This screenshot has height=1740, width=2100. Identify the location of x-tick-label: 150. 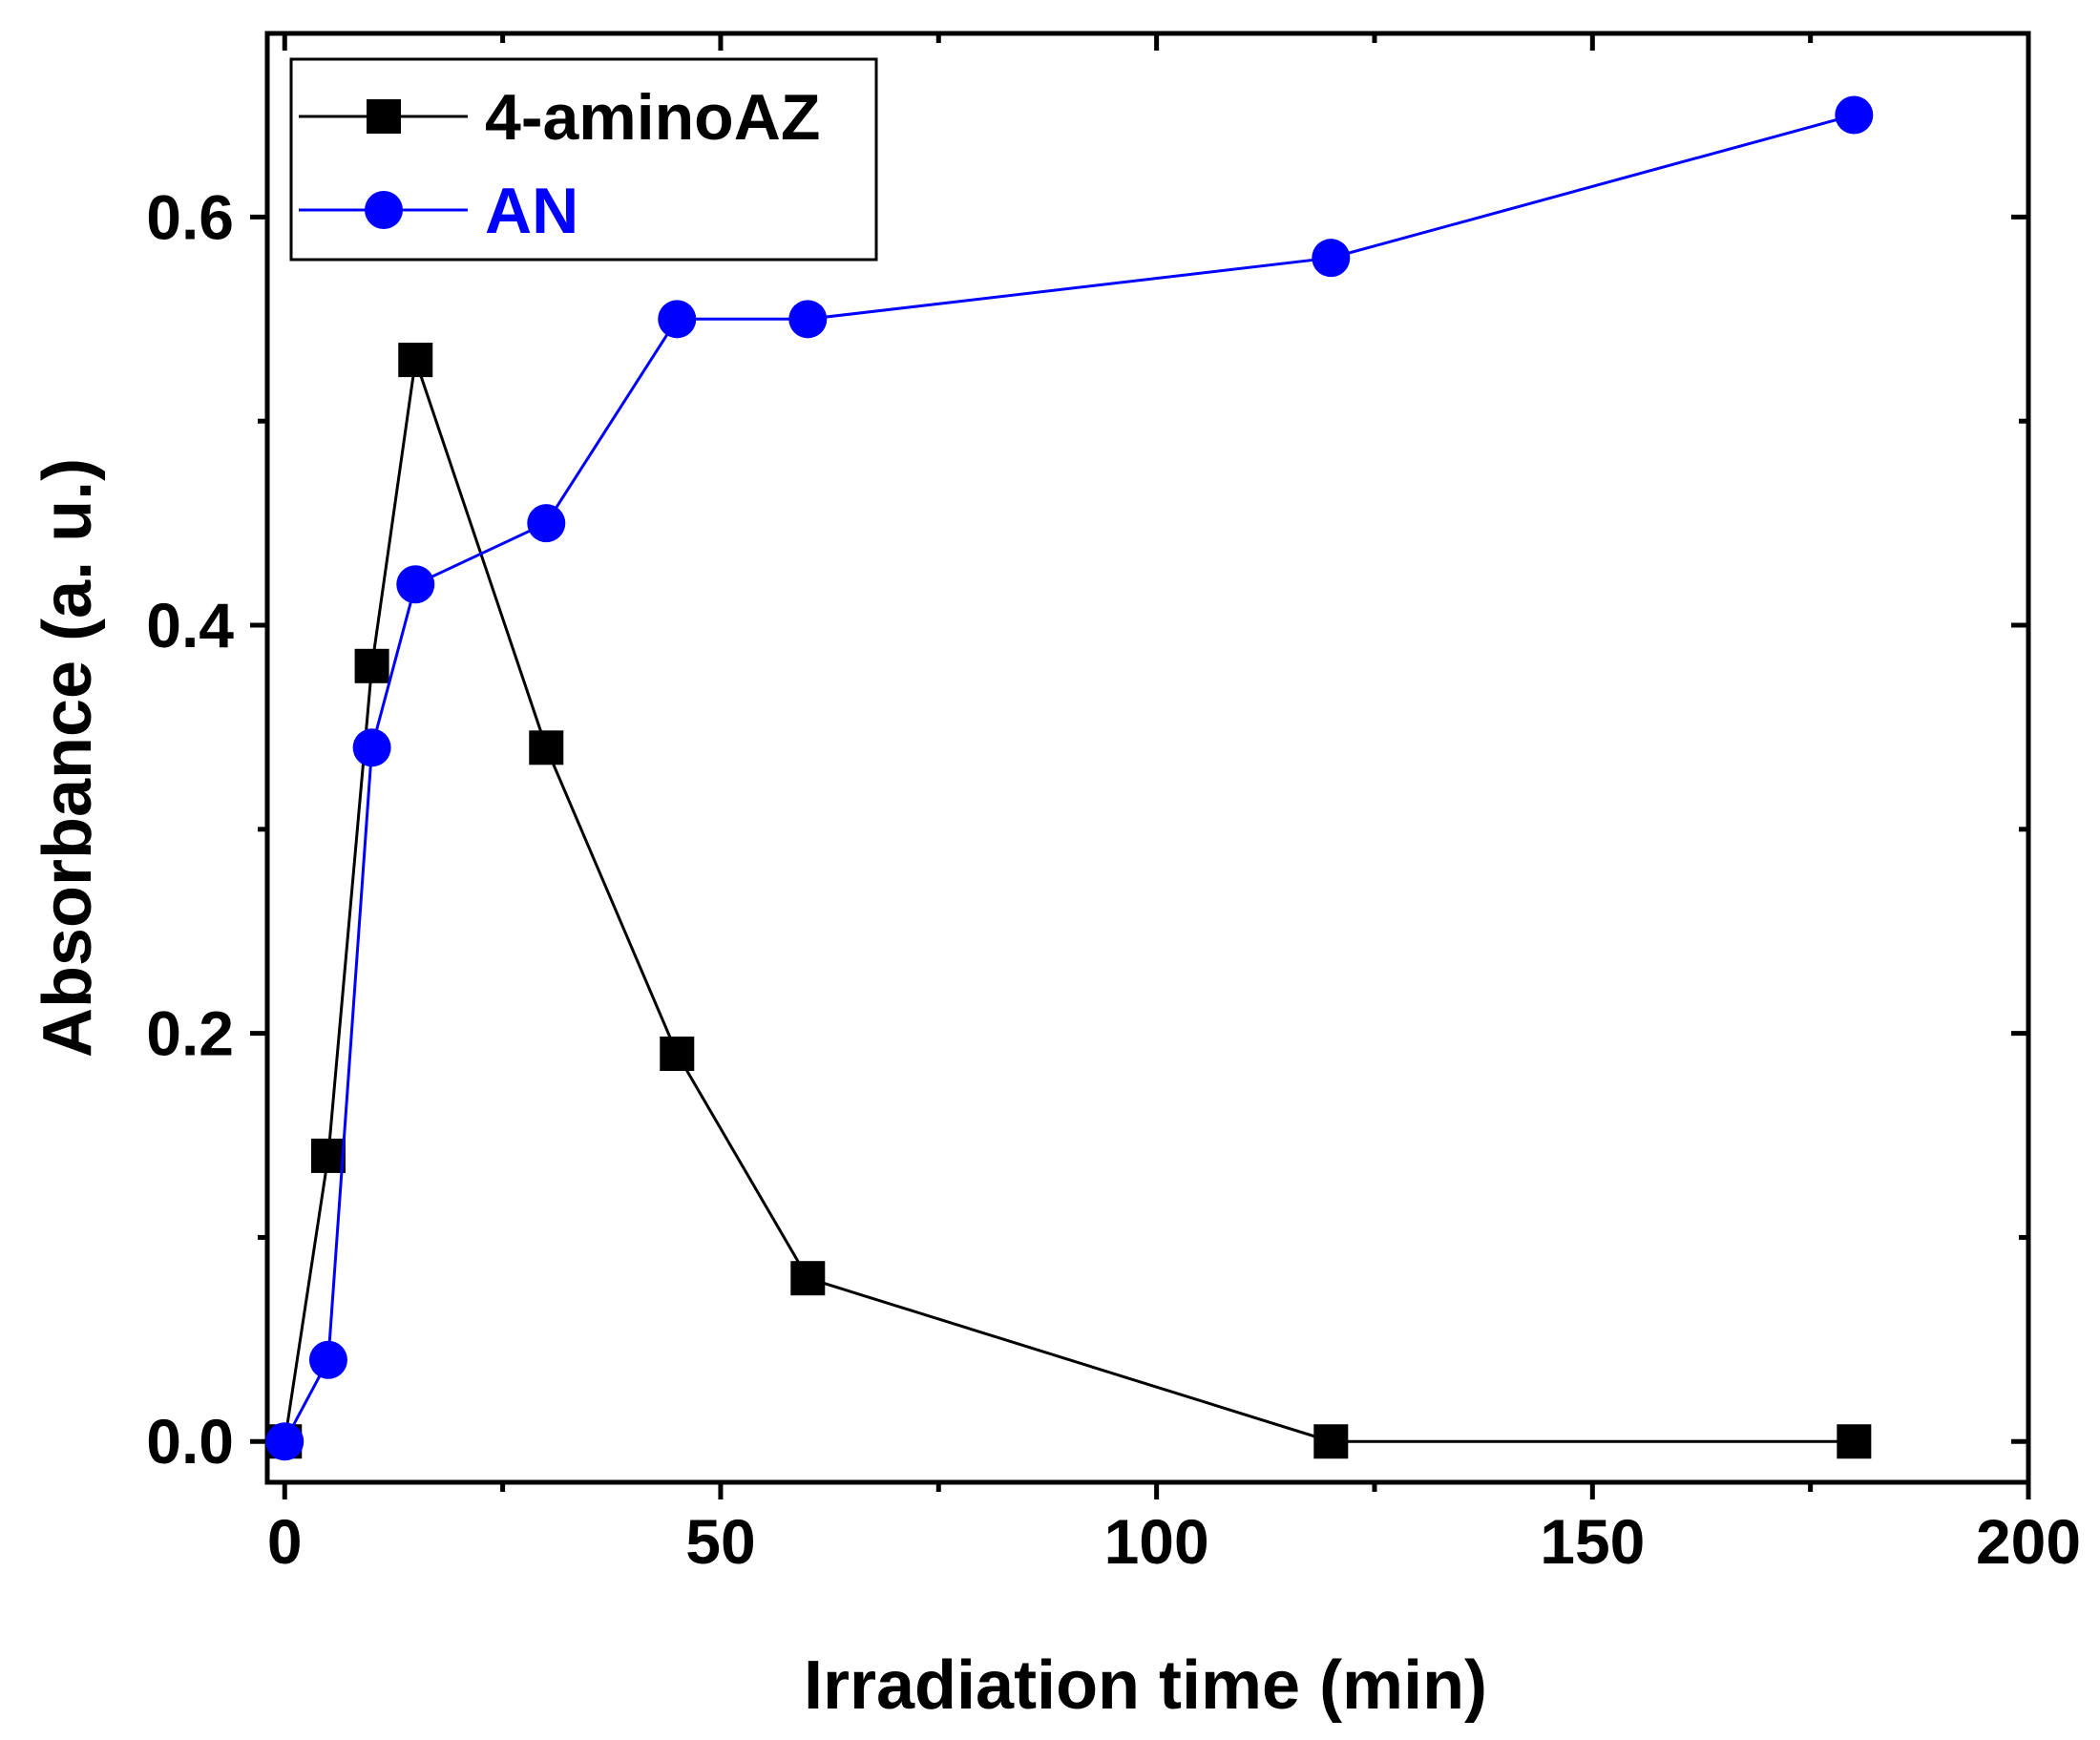
(1593, 1541).